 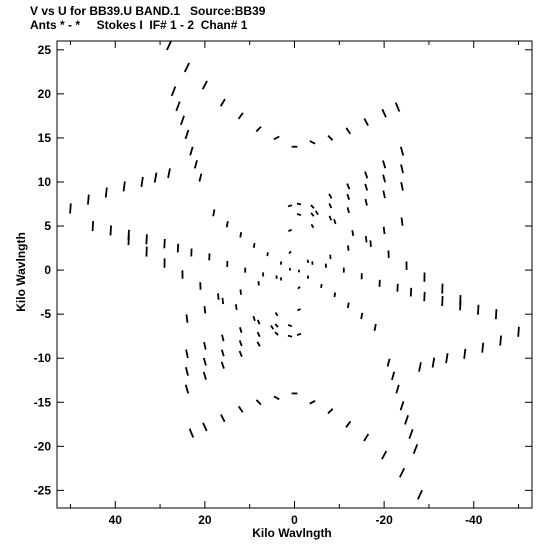 What do you see at coordinates (45, 138) in the screenshot?
I see `y-tick-label: 15` at bounding box center [45, 138].